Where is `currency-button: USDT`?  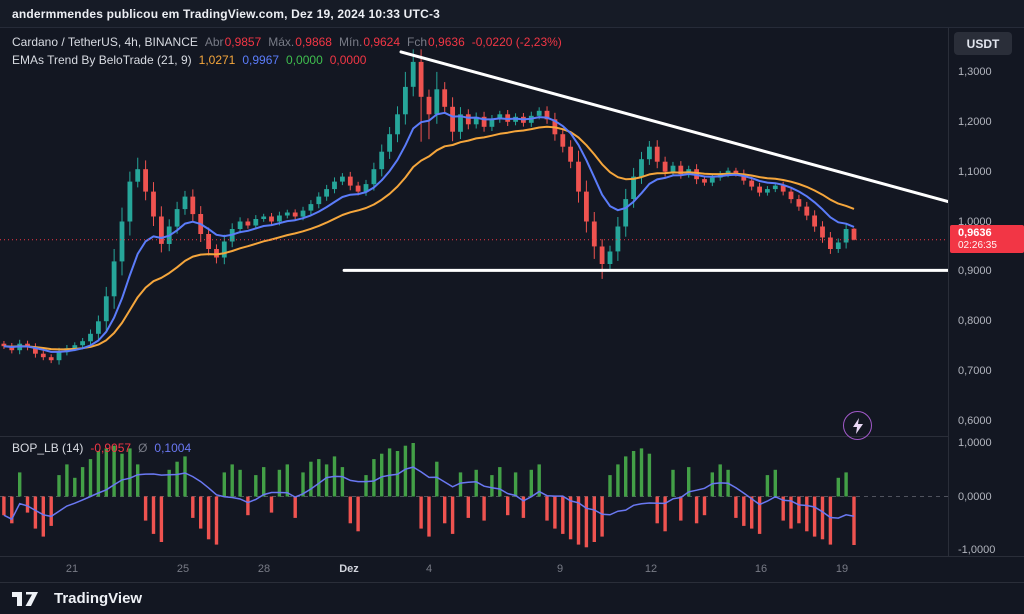 currency-button: USDT is located at coordinates (983, 43).